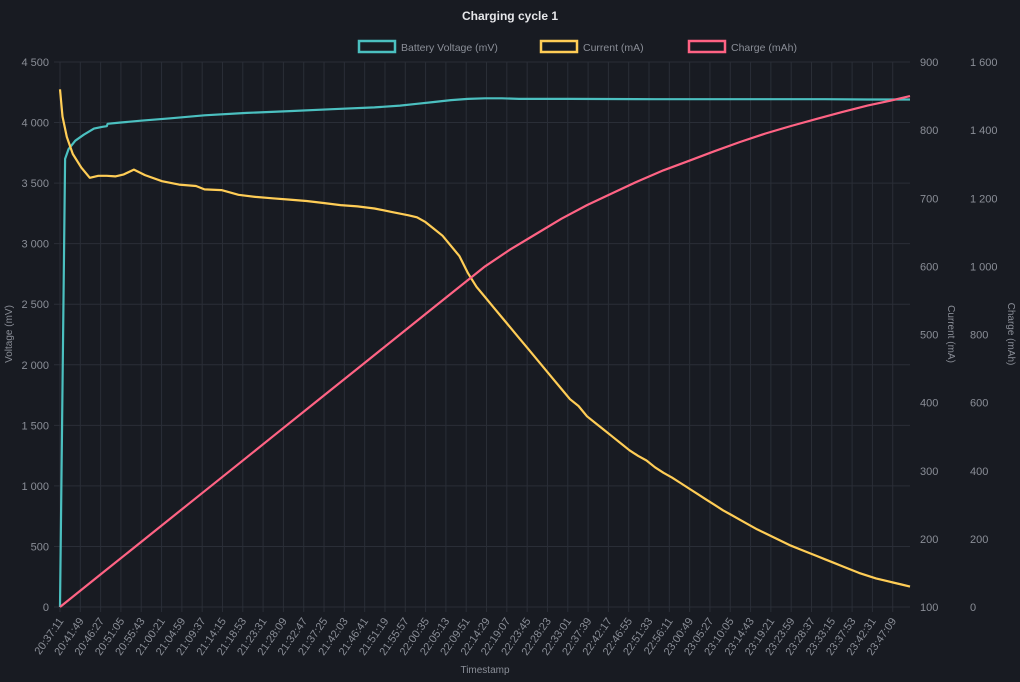 The width and height of the screenshot is (1020, 682). I want to click on charge-tick-label: 1 600, so click(984, 63).